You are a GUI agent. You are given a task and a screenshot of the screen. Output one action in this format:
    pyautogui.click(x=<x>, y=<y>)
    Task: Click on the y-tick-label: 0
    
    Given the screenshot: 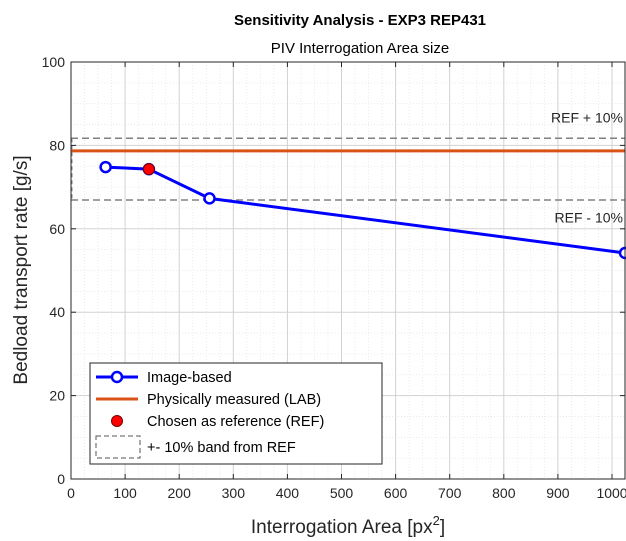 What is the action you would take?
    pyautogui.click(x=61, y=479)
    